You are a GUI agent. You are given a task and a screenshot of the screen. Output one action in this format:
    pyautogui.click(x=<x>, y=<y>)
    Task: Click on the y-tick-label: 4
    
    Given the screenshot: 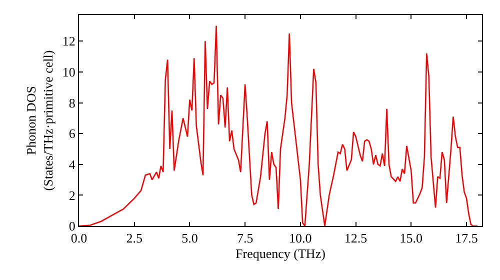 What is the action you would take?
    pyautogui.click(x=72, y=164)
    